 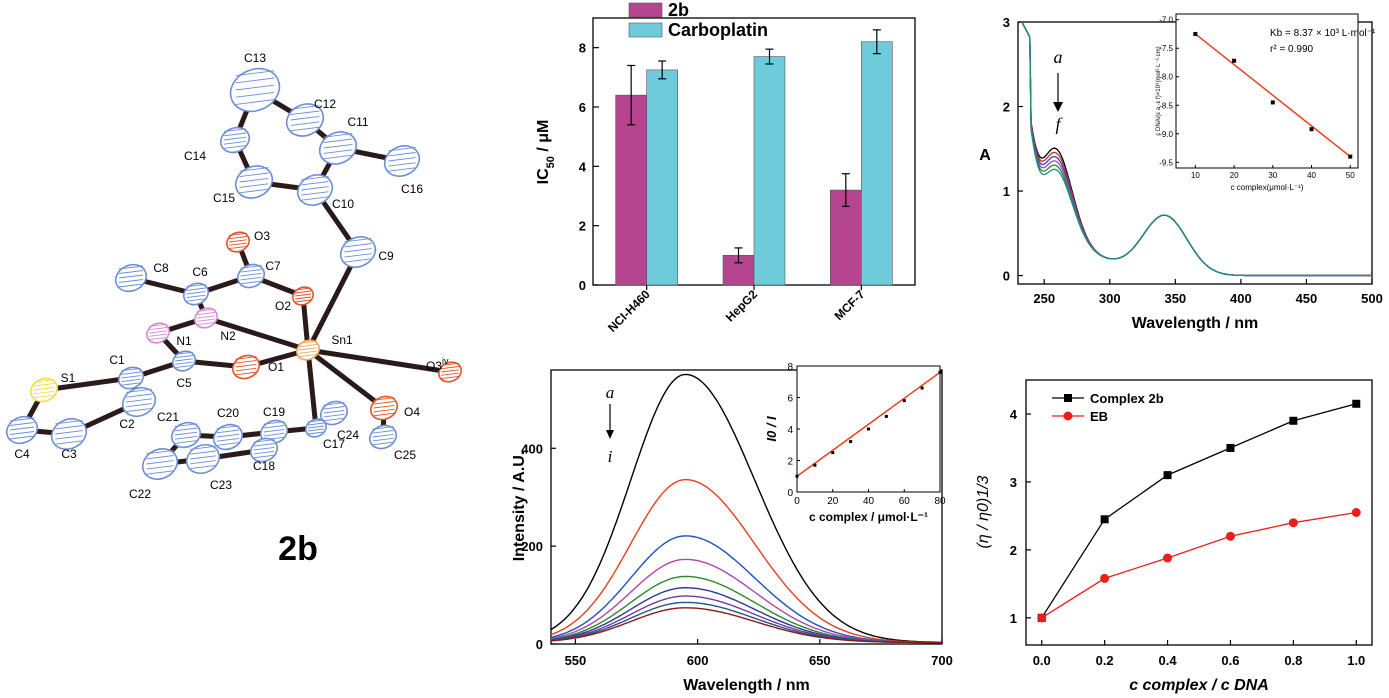 I want to click on visc-point-square, so click(x=1356, y=403).